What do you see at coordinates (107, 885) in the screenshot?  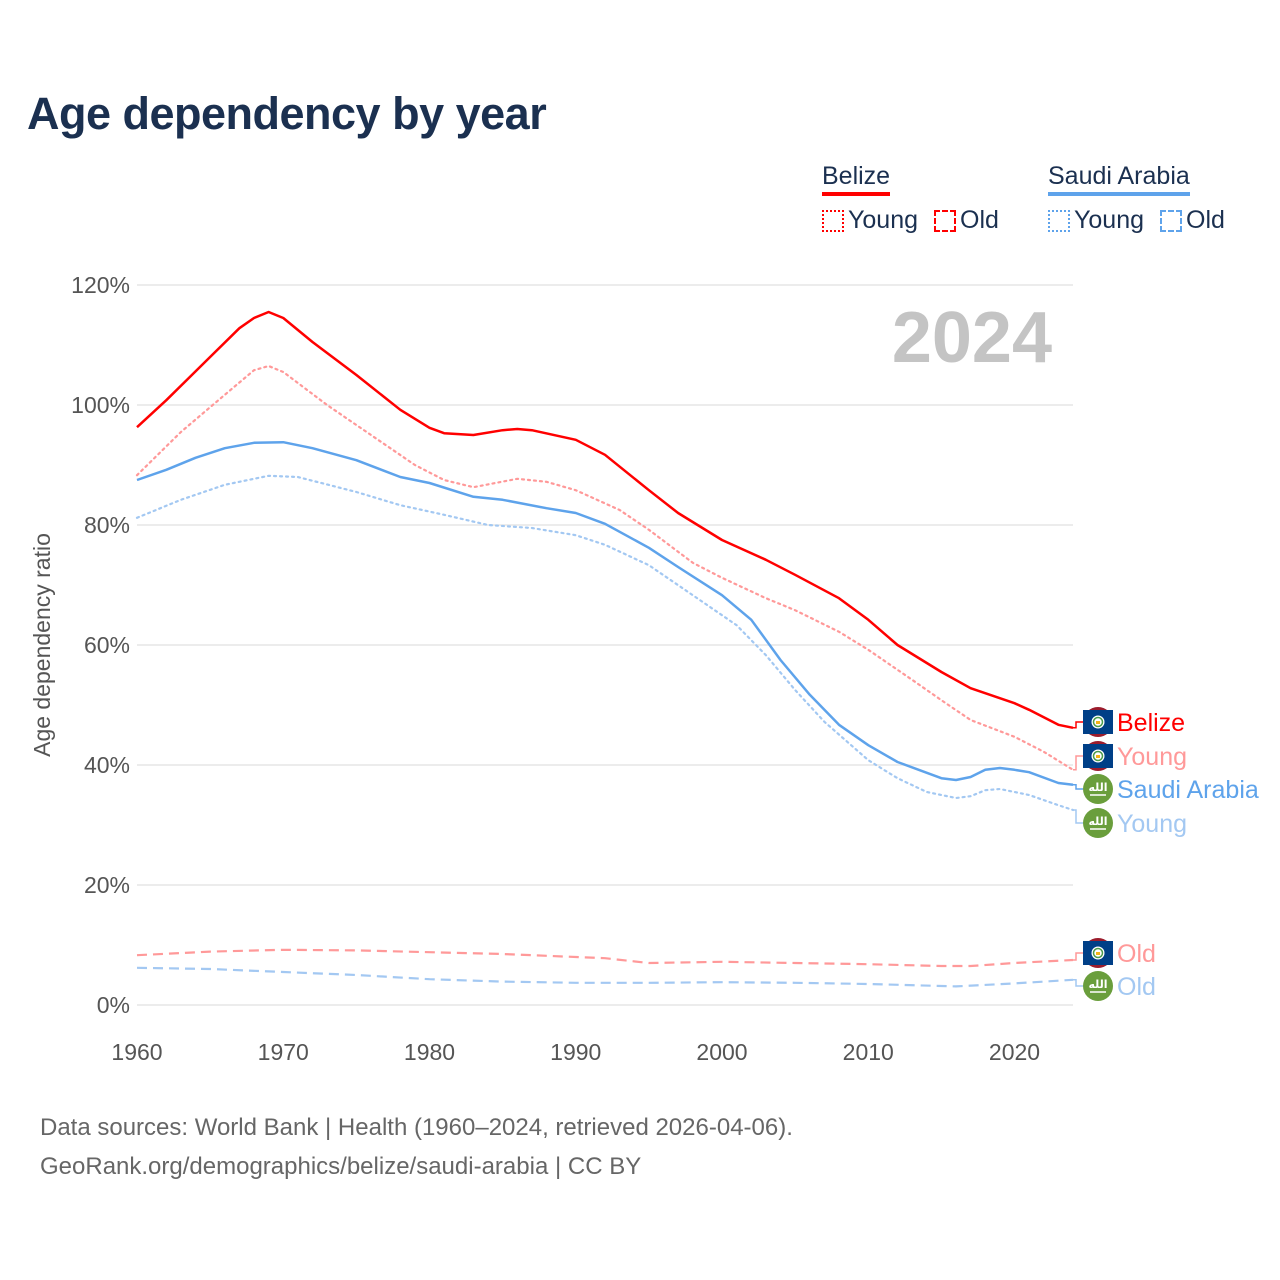 I see `y-tick-label: 20%` at bounding box center [107, 885].